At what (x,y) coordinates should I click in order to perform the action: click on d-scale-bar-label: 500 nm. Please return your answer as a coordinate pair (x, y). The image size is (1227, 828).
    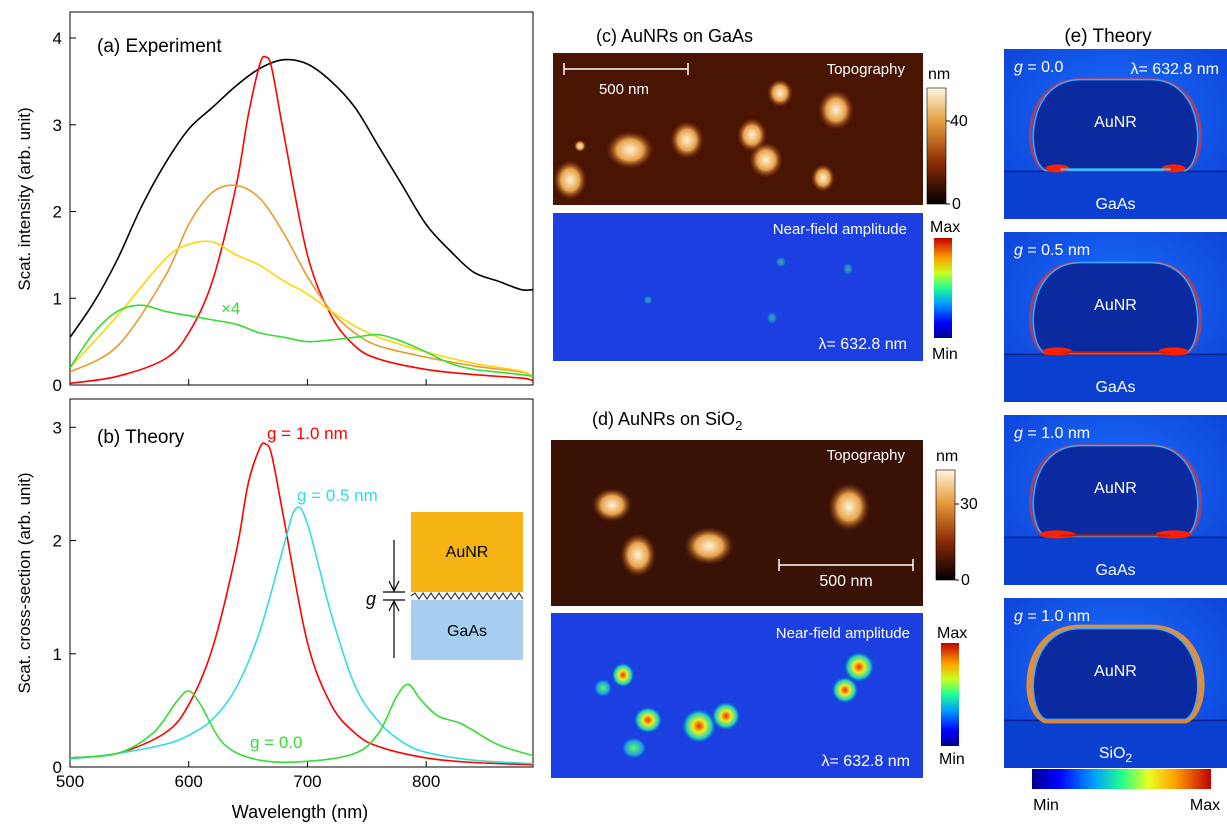
    Looking at the image, I should click on (845, 581).